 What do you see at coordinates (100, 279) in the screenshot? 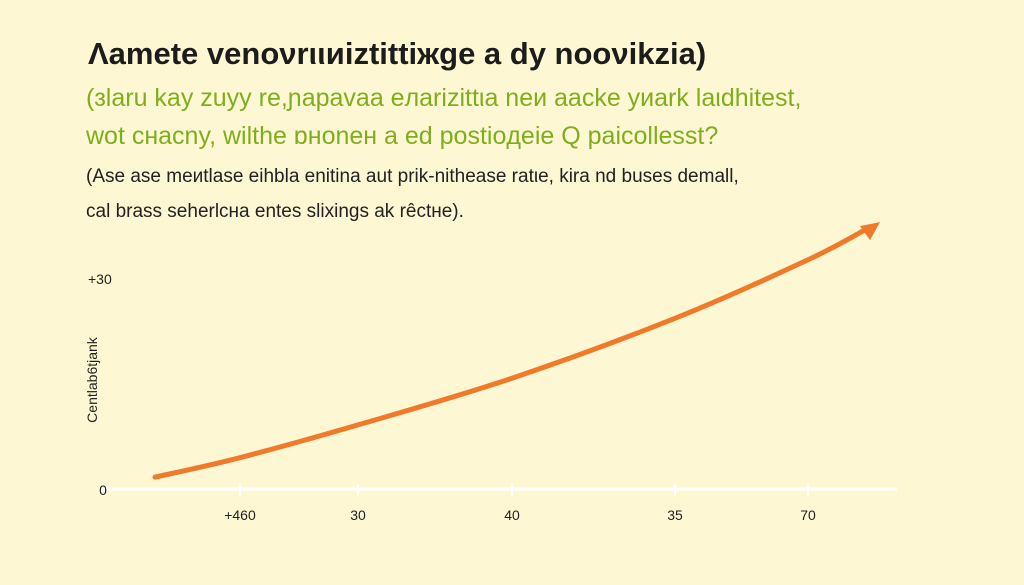
I see `y-tick-label: +30` at bounding box center [100, 279].